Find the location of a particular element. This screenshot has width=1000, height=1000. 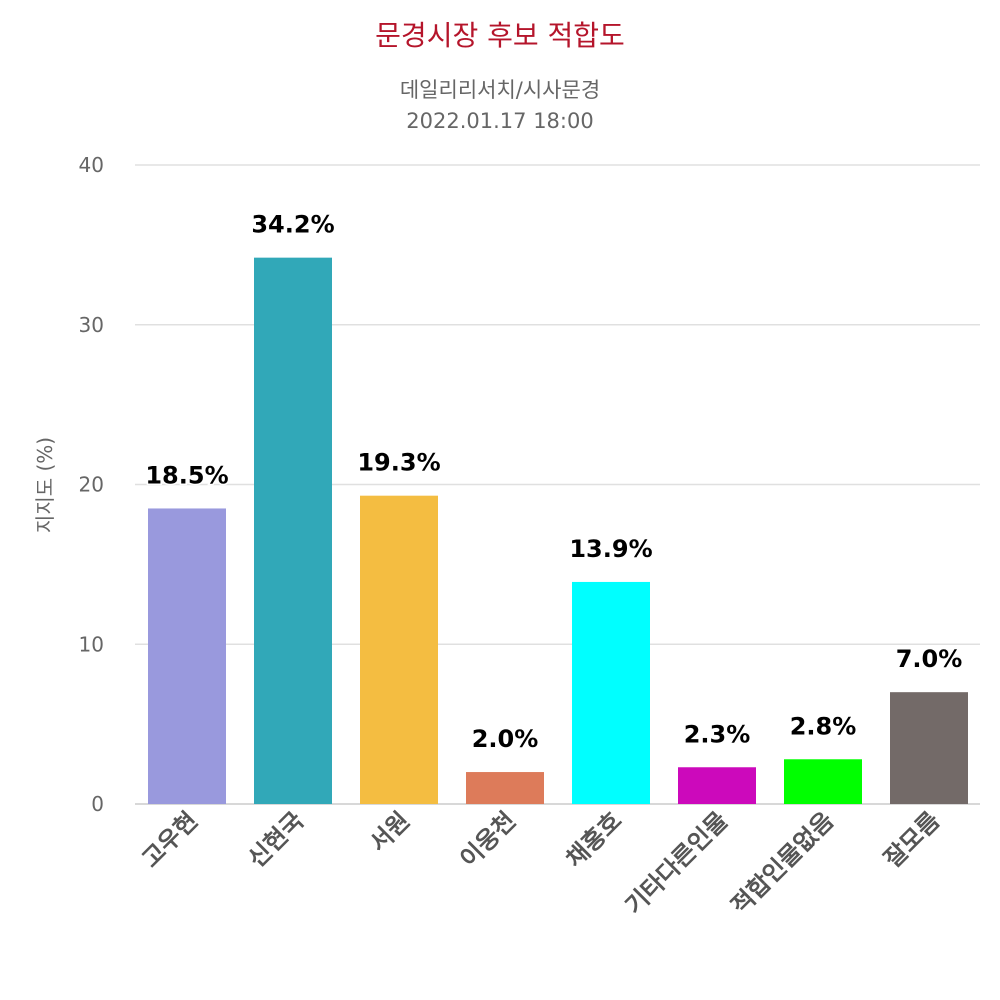

data-label: 2.0% is located at coordinates (505, 739).